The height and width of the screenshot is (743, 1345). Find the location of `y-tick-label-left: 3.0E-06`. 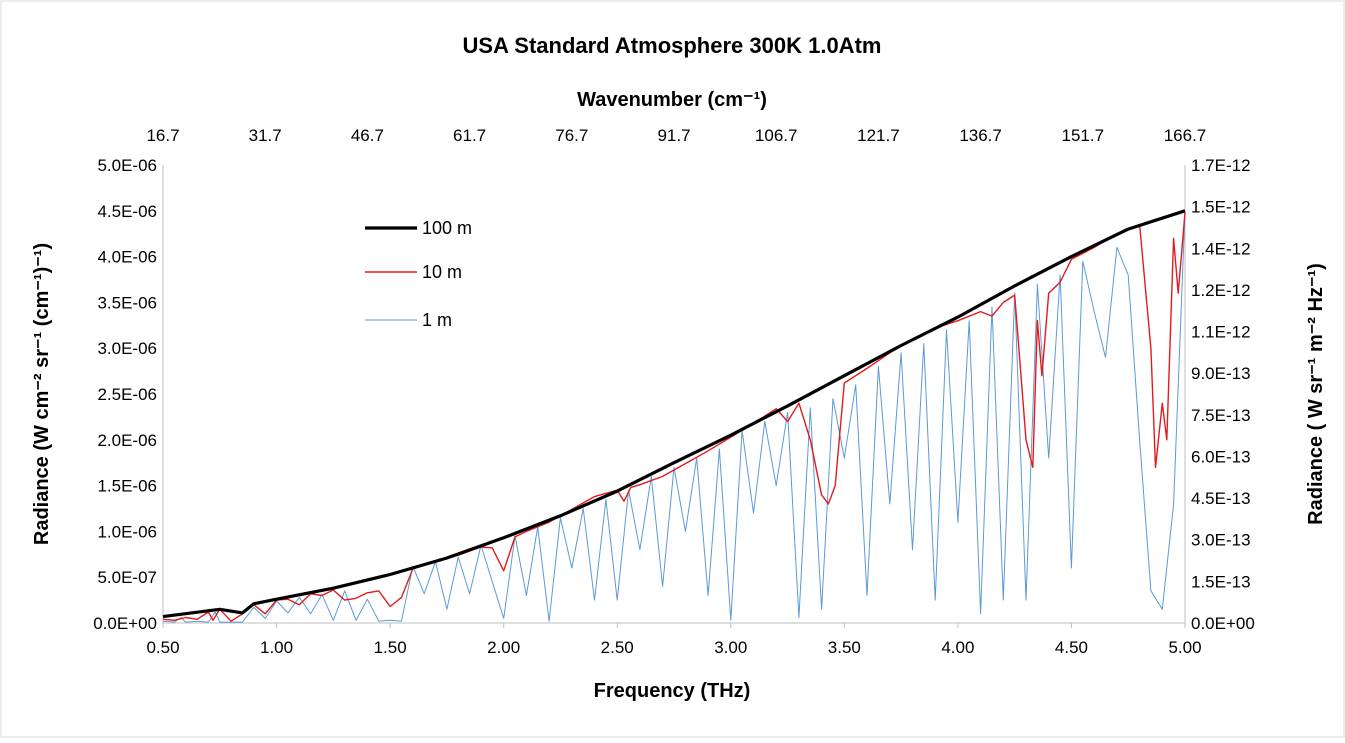

y-tick-label-left: 3.0E-06 is located at coordinates (127, 348).